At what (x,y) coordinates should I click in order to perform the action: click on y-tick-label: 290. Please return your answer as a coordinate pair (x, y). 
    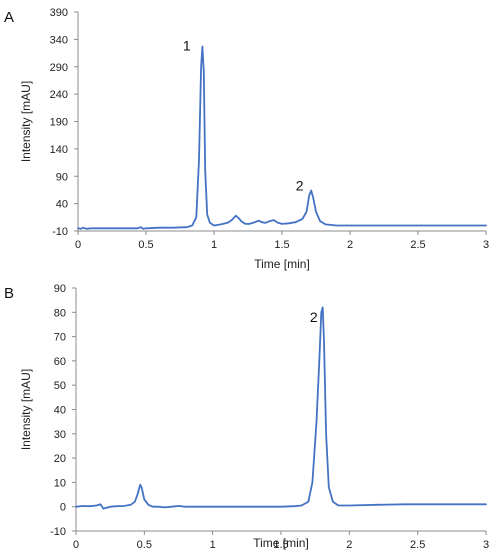
    Looking at the image, I should click on (59, 68).